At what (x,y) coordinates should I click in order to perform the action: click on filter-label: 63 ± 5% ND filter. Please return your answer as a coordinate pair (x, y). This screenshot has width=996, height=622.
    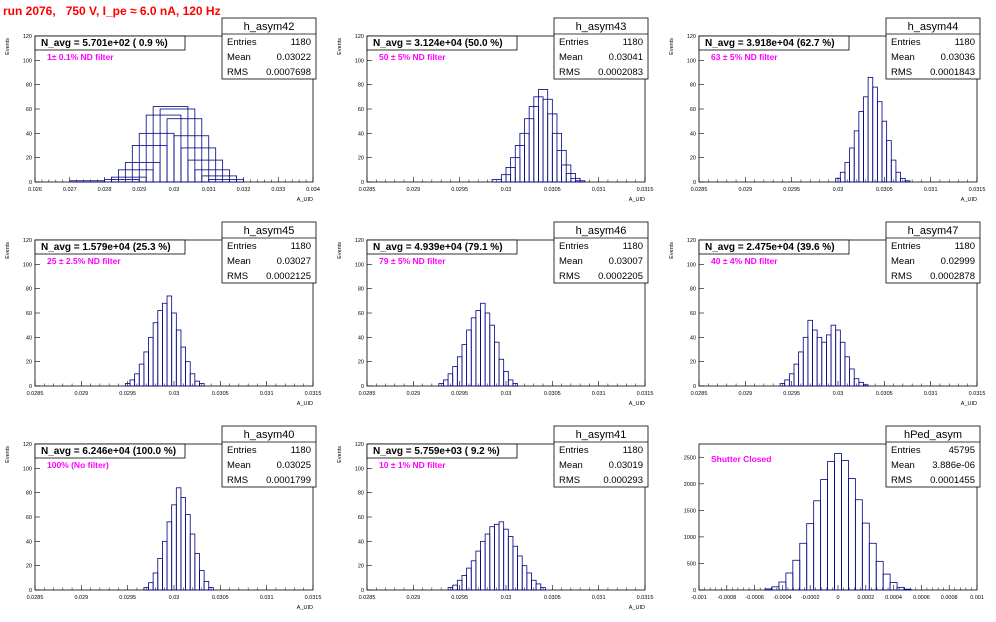
    Looking at the image, I should click on (744, 57).